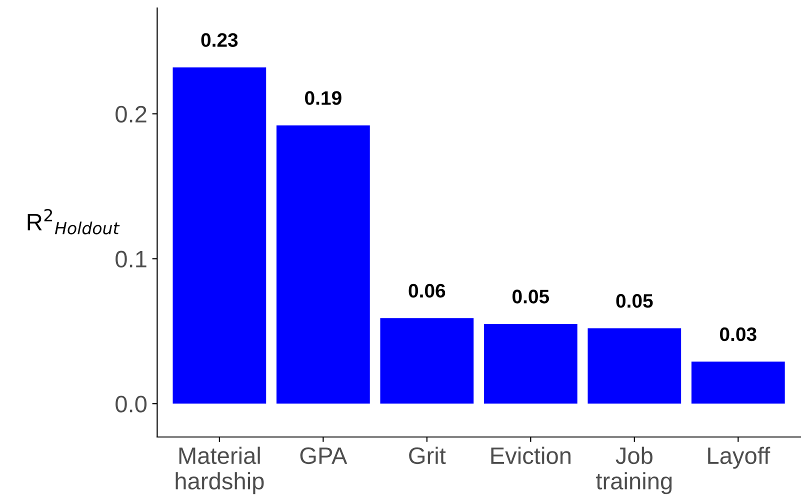 The height and width of the screenshot is (500, 802). What do you see at coordinates (739, 457) in the screenshot?
I see `x-tick-label: Layoff` at bounding box center [739, 457].